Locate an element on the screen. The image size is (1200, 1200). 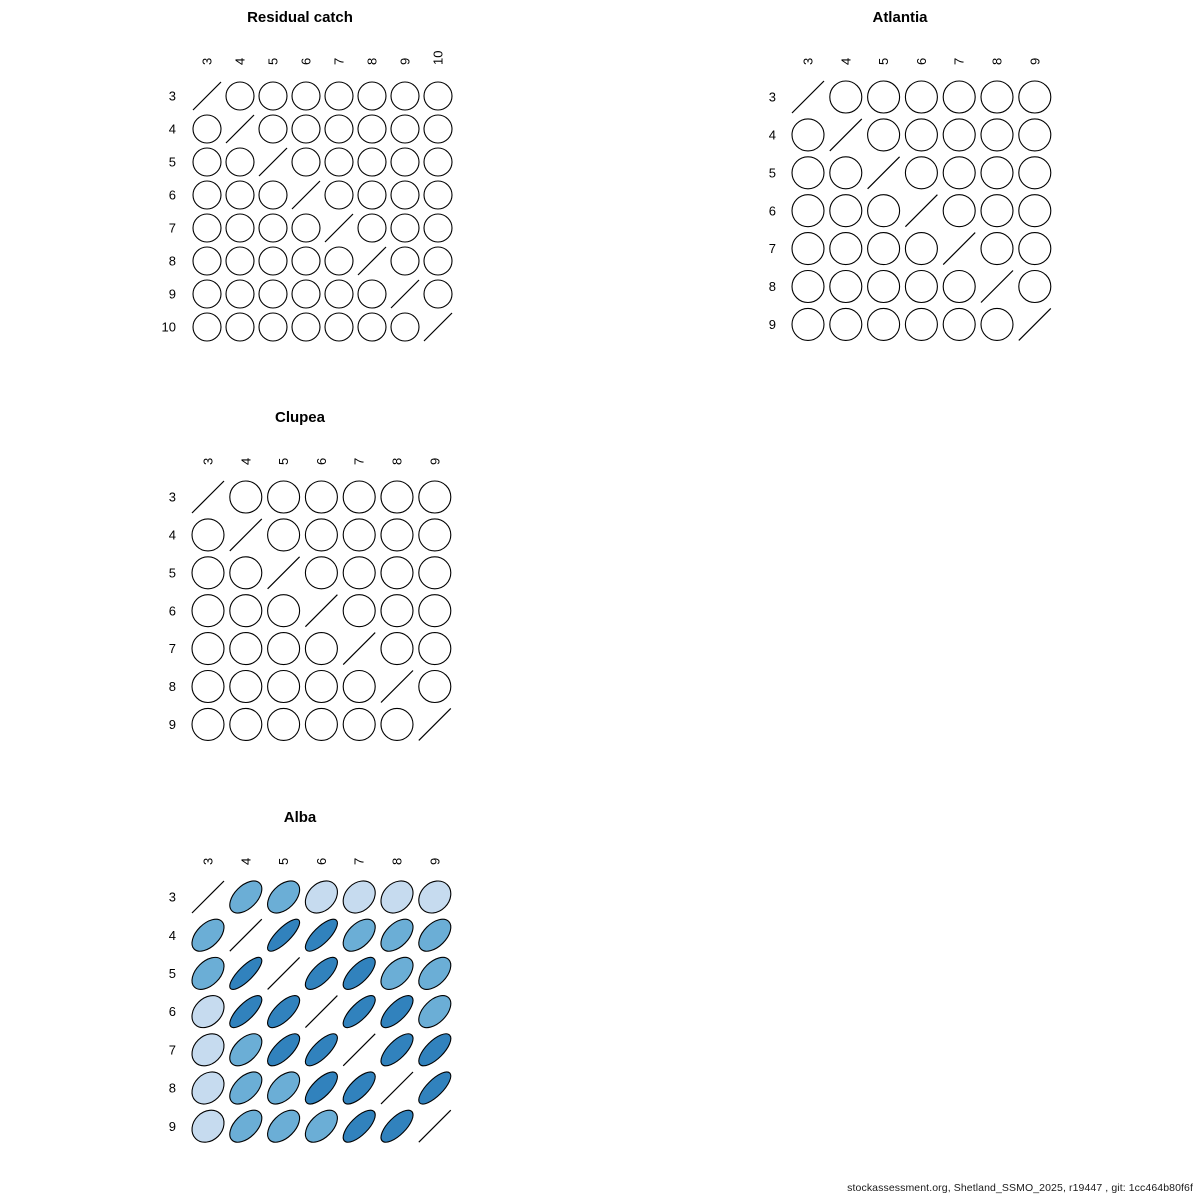
row-label: 4 is located at coordinates (172, 935).